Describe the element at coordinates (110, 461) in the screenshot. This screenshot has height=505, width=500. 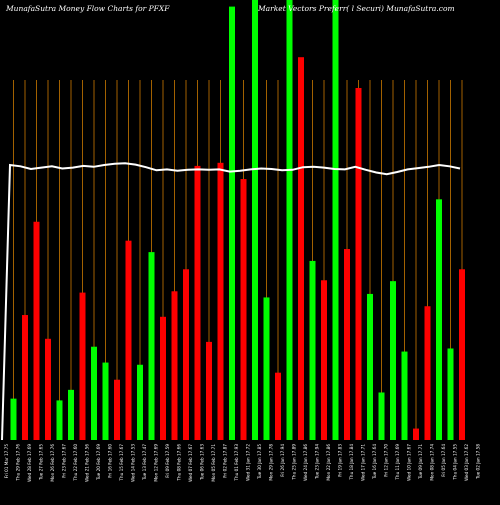
I see `x-tick-label: Fri 16 Feb 17.60` at that location.